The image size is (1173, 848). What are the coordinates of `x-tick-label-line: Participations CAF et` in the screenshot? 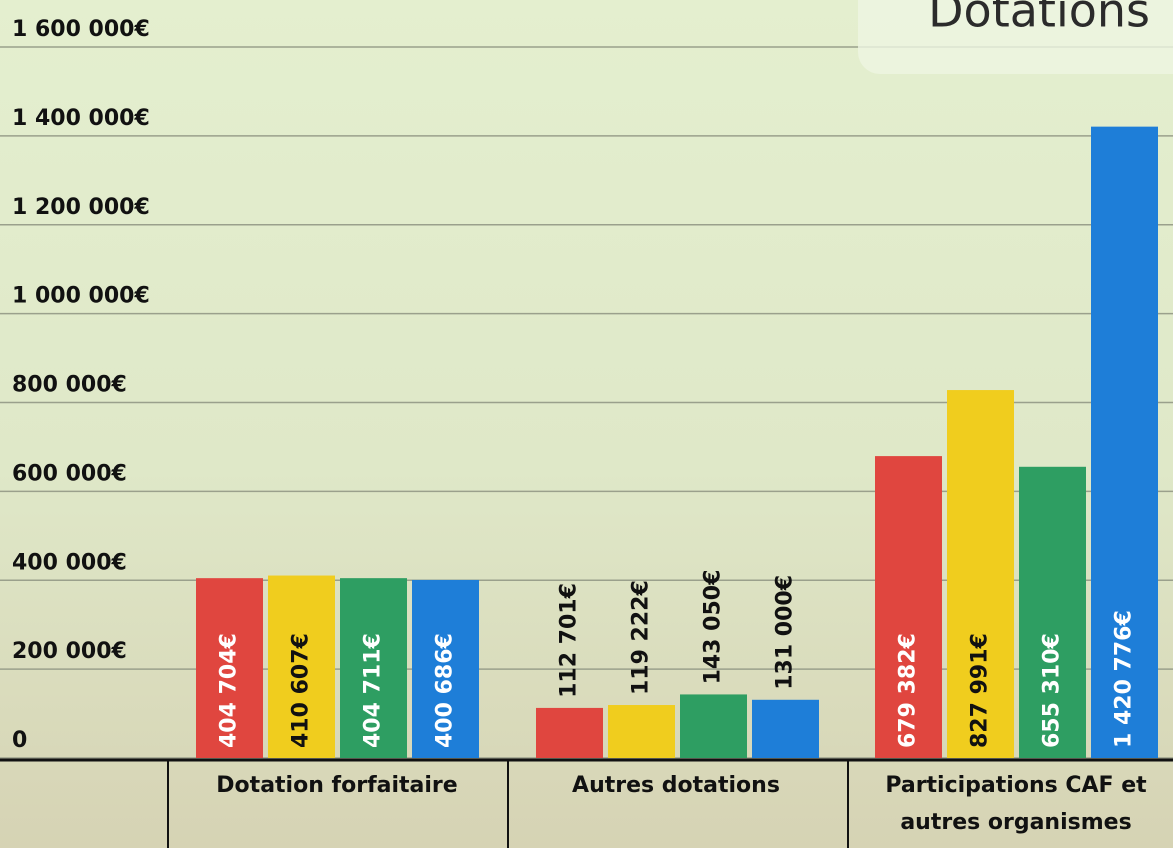 It's located at (1016, 785).